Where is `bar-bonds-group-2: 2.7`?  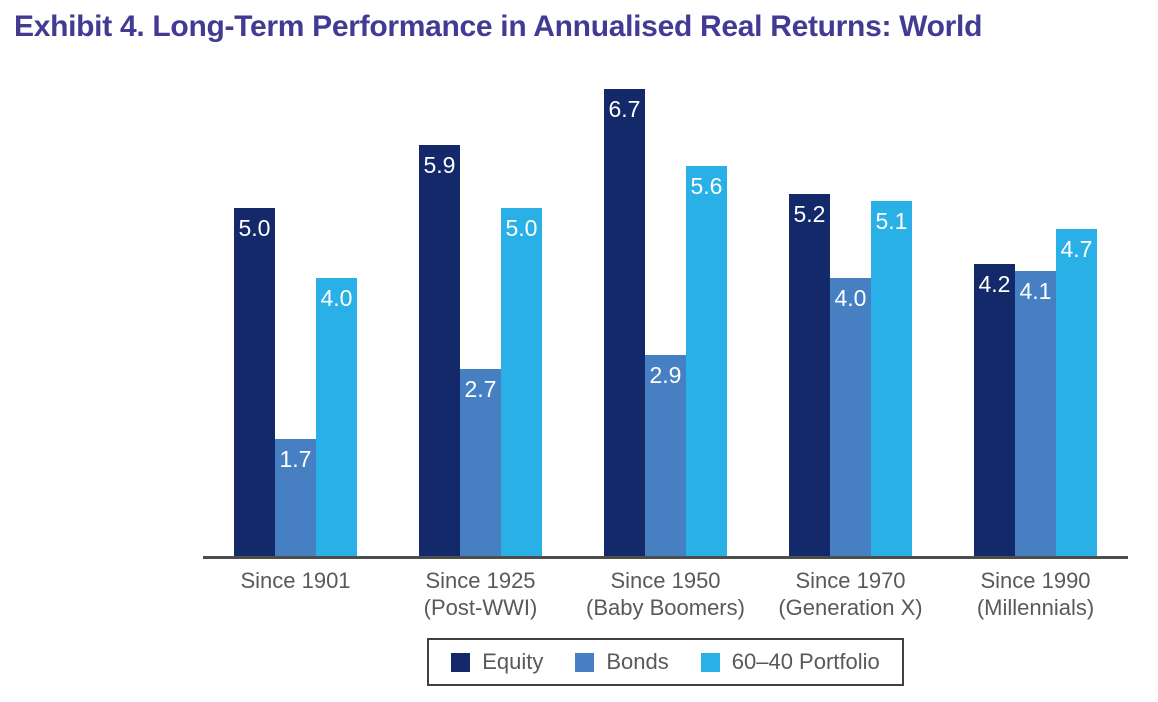
bar-bonds-group-2: 2.7 is located at coordinates (480, 463).